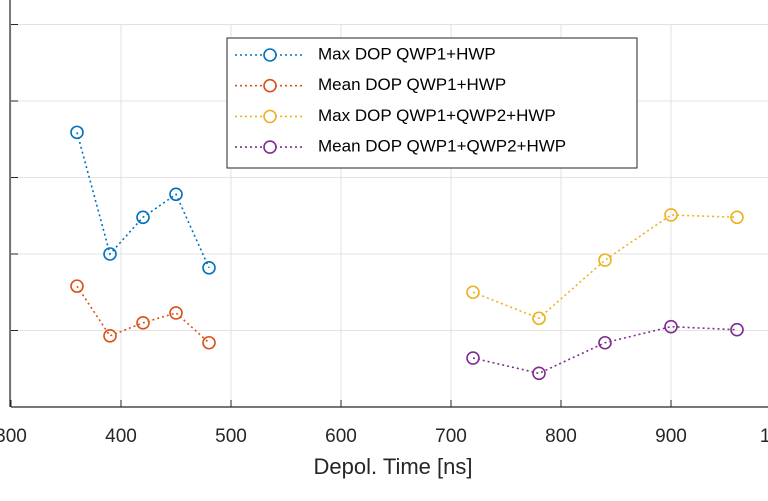  I want to click on x-tick-label: 600, so click(341, 436).